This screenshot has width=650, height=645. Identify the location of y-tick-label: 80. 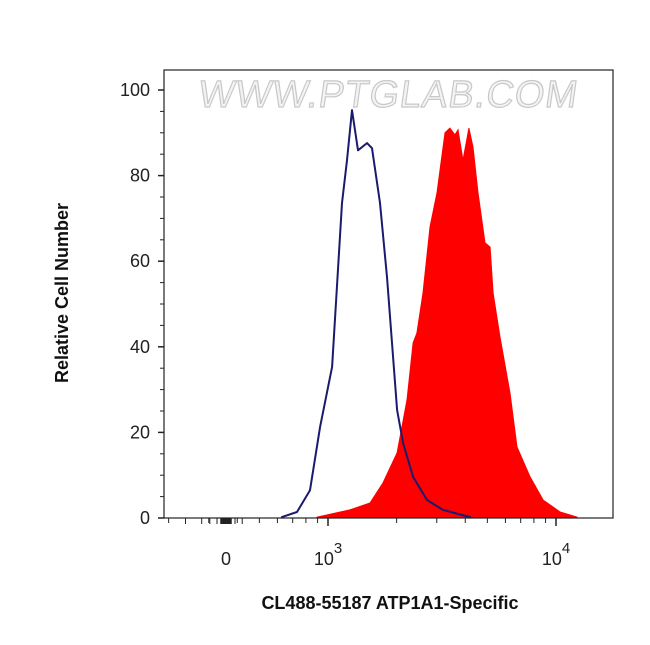
(140, 176).